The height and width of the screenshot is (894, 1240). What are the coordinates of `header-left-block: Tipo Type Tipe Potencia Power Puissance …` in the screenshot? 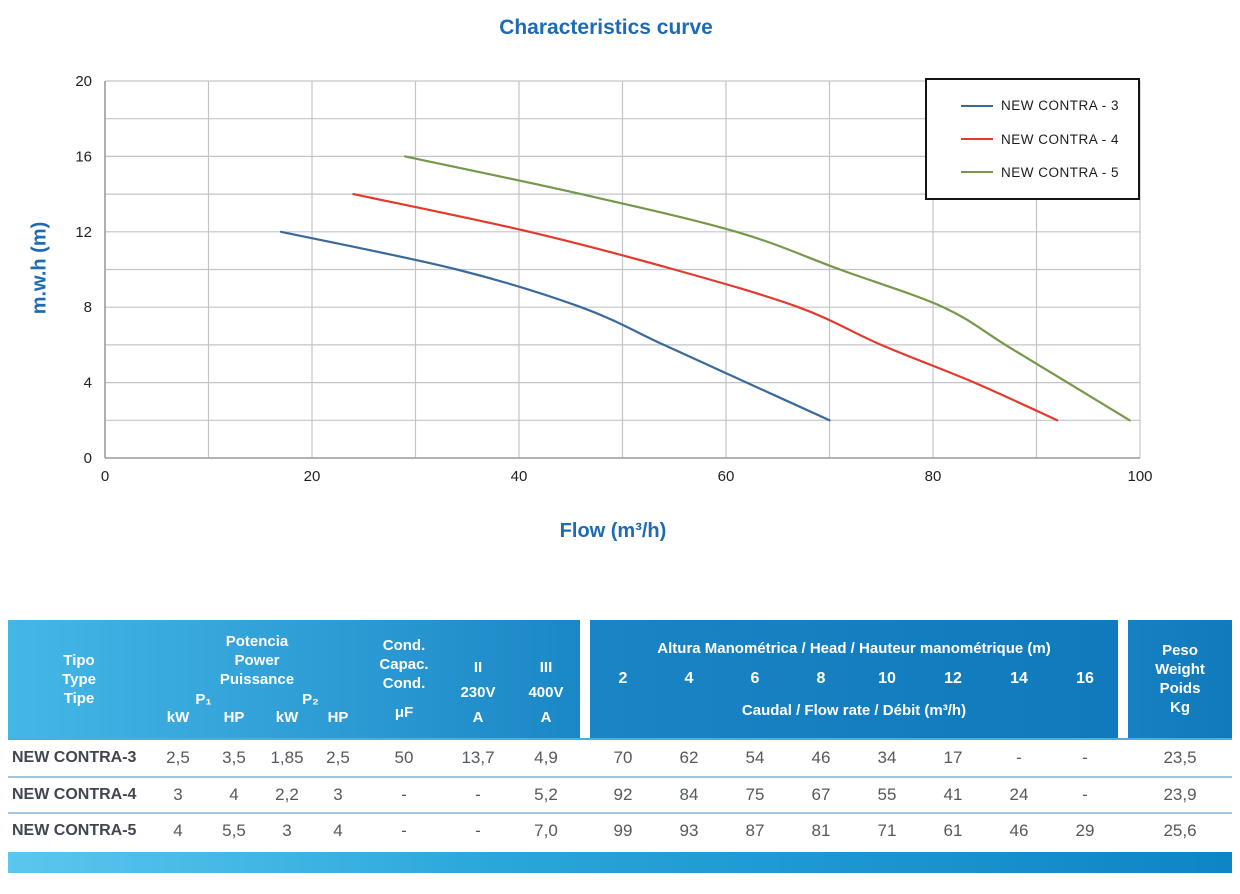 It's located at (294, 679).